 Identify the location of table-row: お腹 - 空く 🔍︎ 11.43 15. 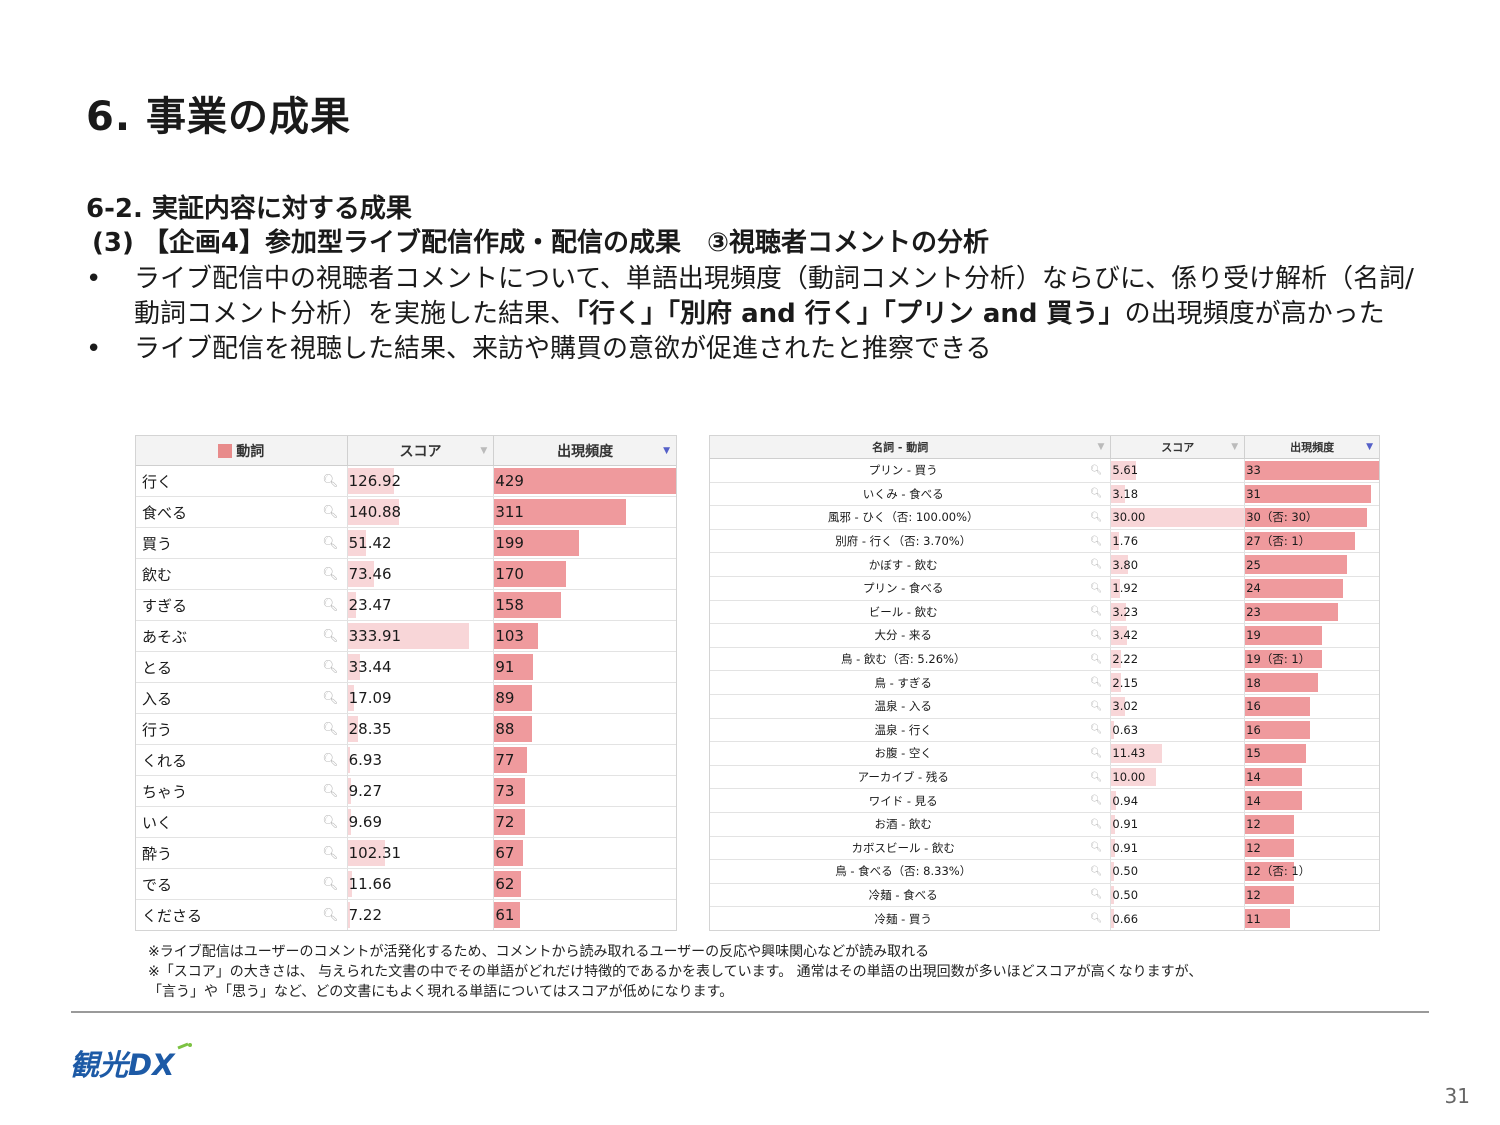
(1044, 754).